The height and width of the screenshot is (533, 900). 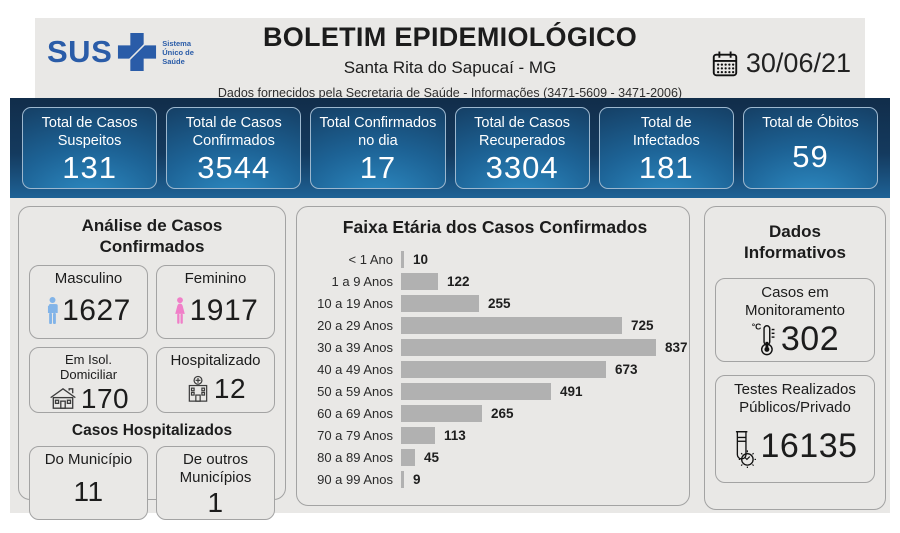 I want to click on other-municipalities-label: De outros Municípios, so click(x=215, y=468).